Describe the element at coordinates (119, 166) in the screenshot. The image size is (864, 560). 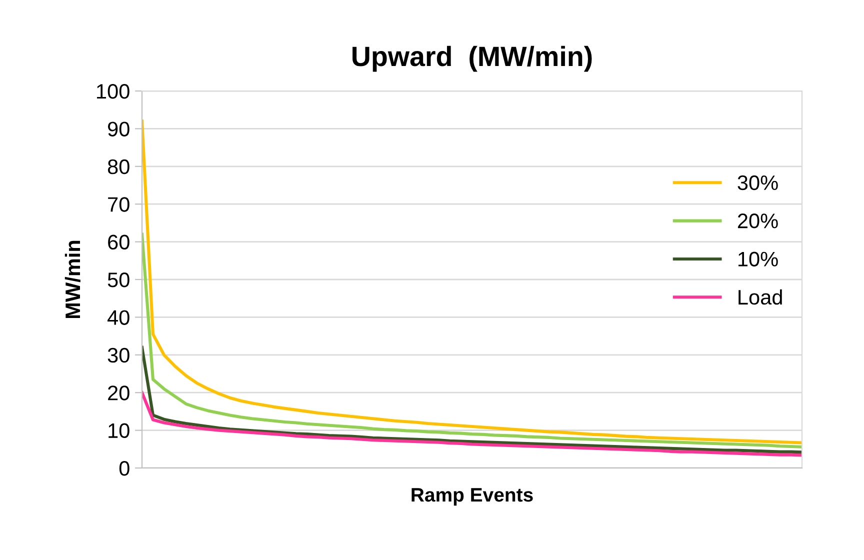
I see `y-tick-label: 80` at that location.